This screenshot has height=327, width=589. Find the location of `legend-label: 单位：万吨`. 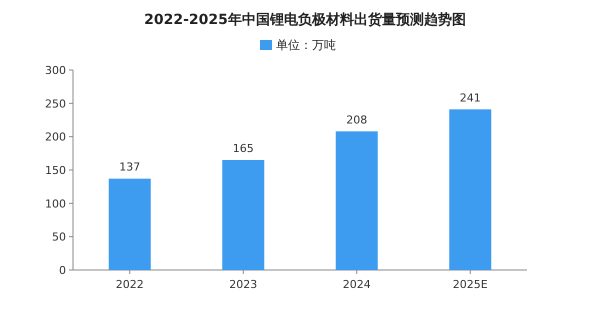

legend-label: 单位：万吨 is located at coordinates (306, 45).